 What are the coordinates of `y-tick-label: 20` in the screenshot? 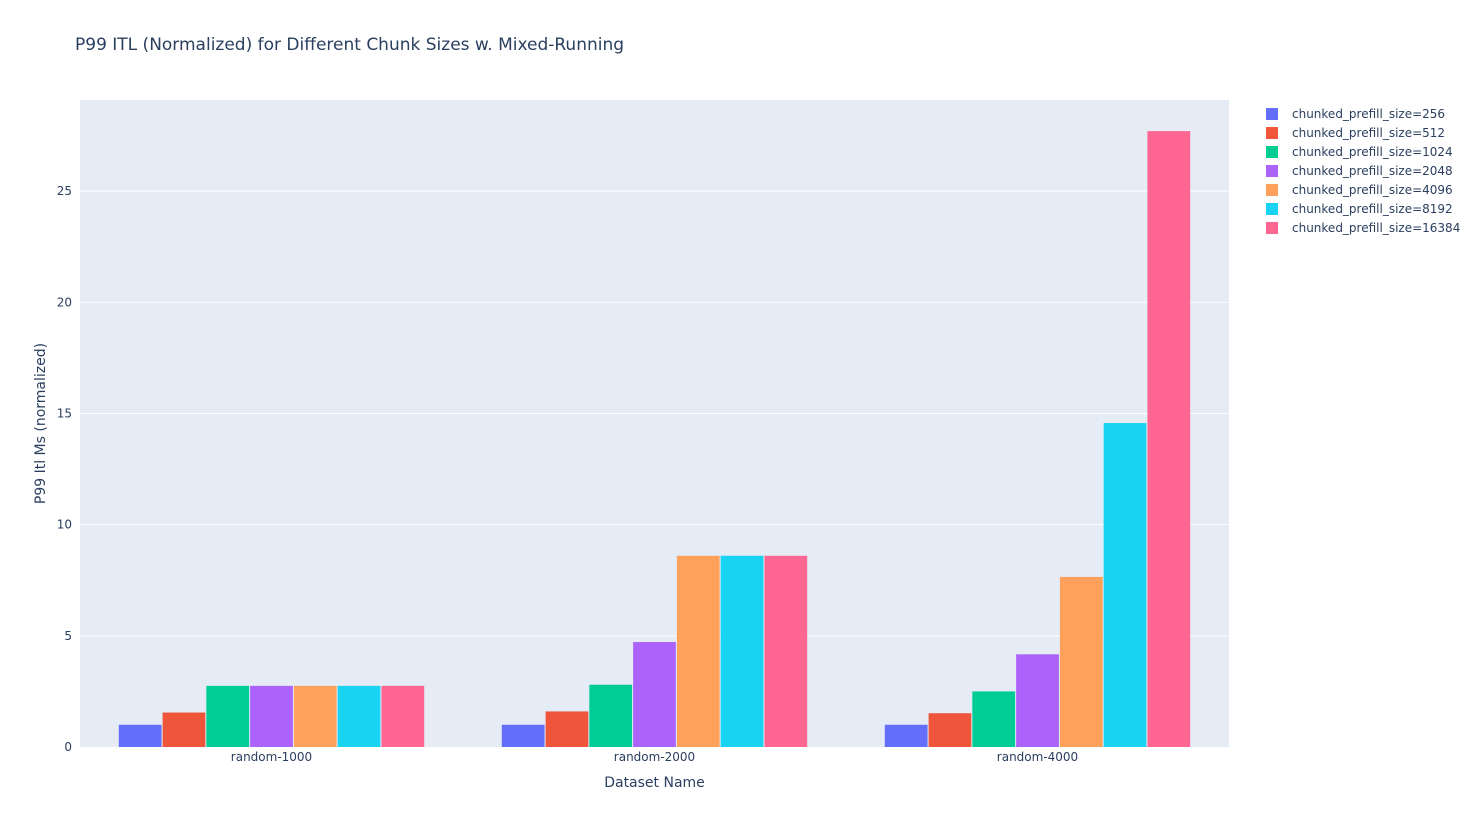 It's located at (64, 302).